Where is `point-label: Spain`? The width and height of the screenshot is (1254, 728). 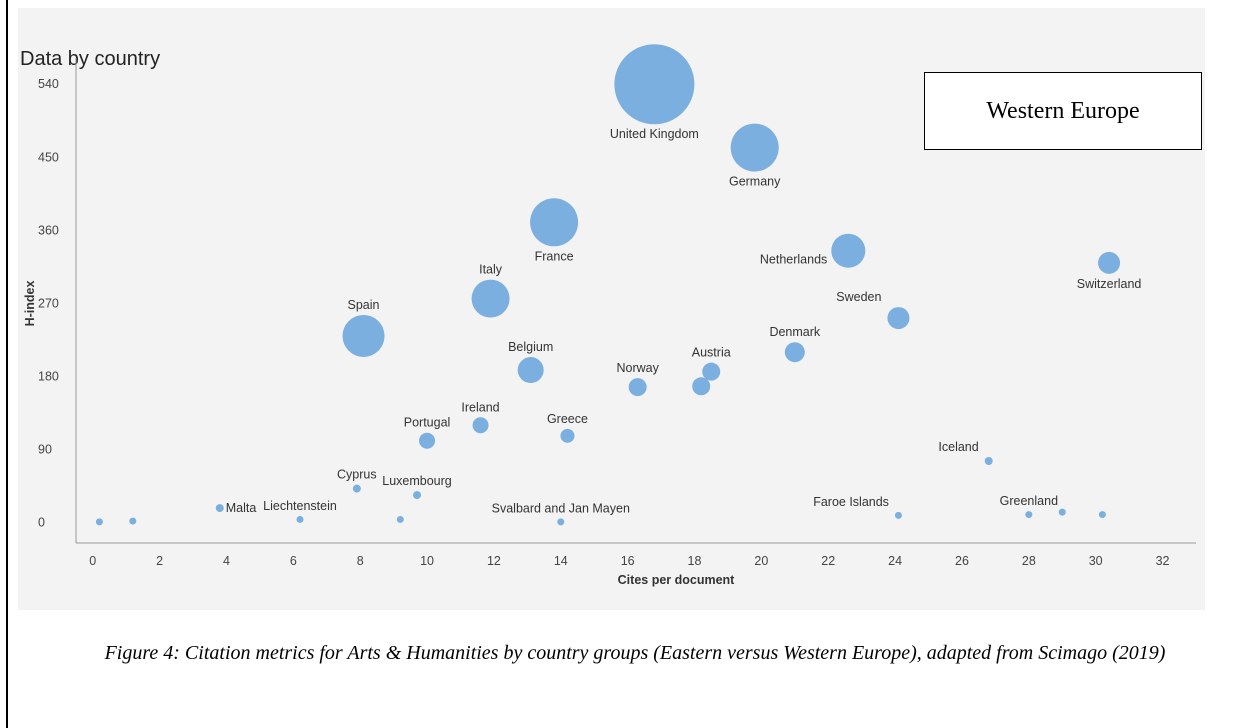
point-label: Spain is located at coordinates (364, 305).